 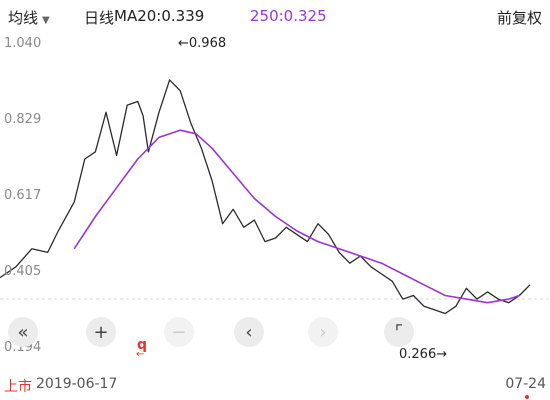 I want to click on chevron-left-icon: ‹, so click(x=249, y=332).